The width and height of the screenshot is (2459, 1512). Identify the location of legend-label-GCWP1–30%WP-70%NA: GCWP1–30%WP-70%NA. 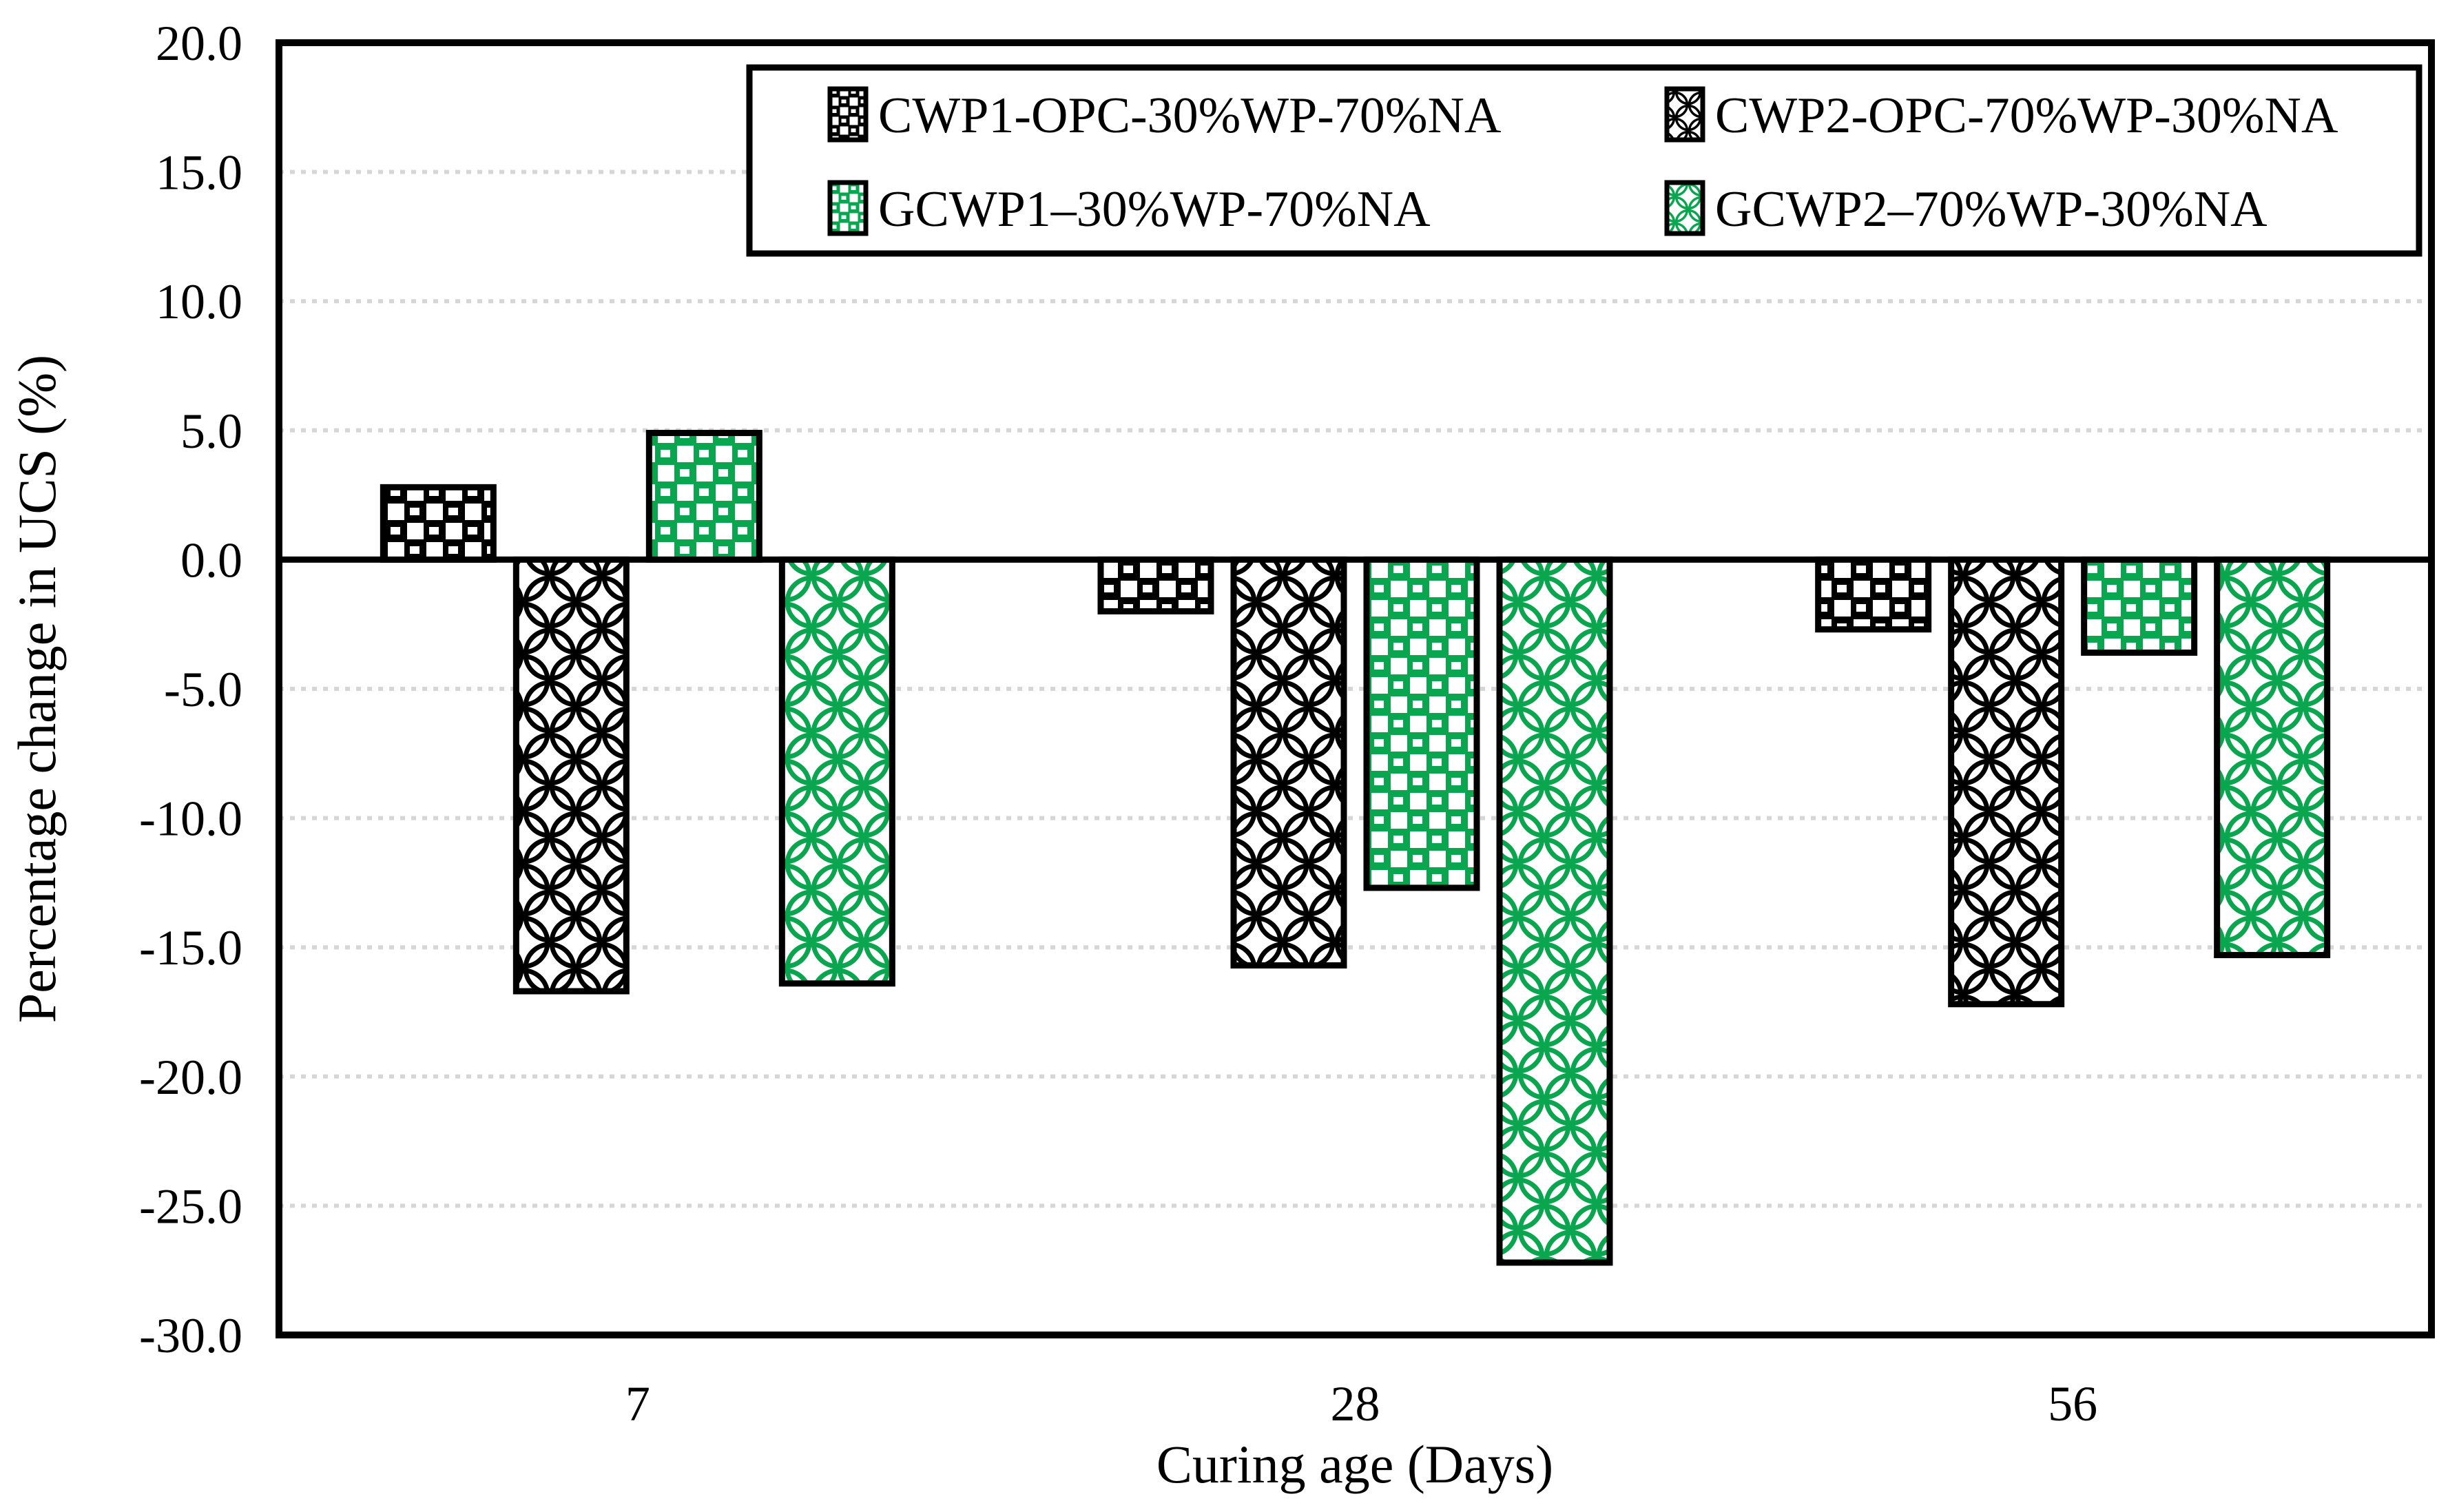
(1154, 210).